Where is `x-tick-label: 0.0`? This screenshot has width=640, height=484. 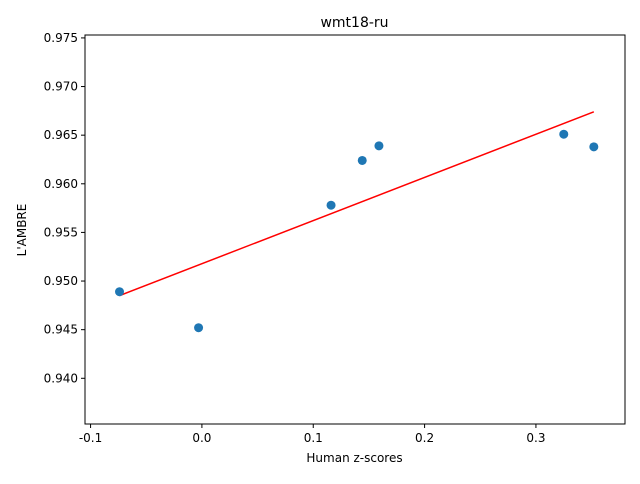 x-tick-label: 0.0 is located at coordinates (201, 438).